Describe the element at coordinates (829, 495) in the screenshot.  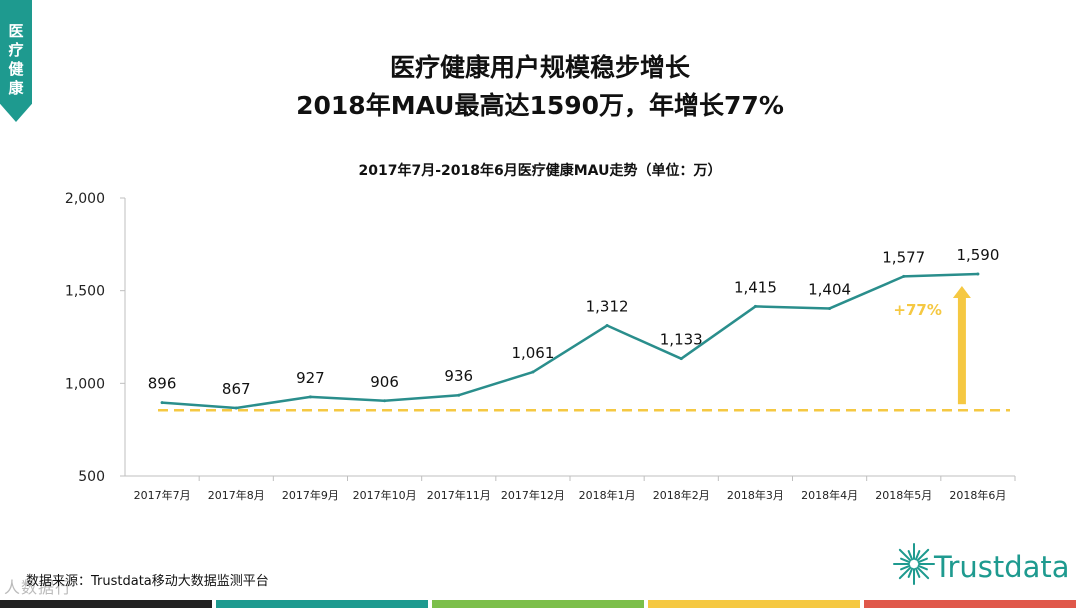
I see `x-tick-label: 2018年4月` at that location.